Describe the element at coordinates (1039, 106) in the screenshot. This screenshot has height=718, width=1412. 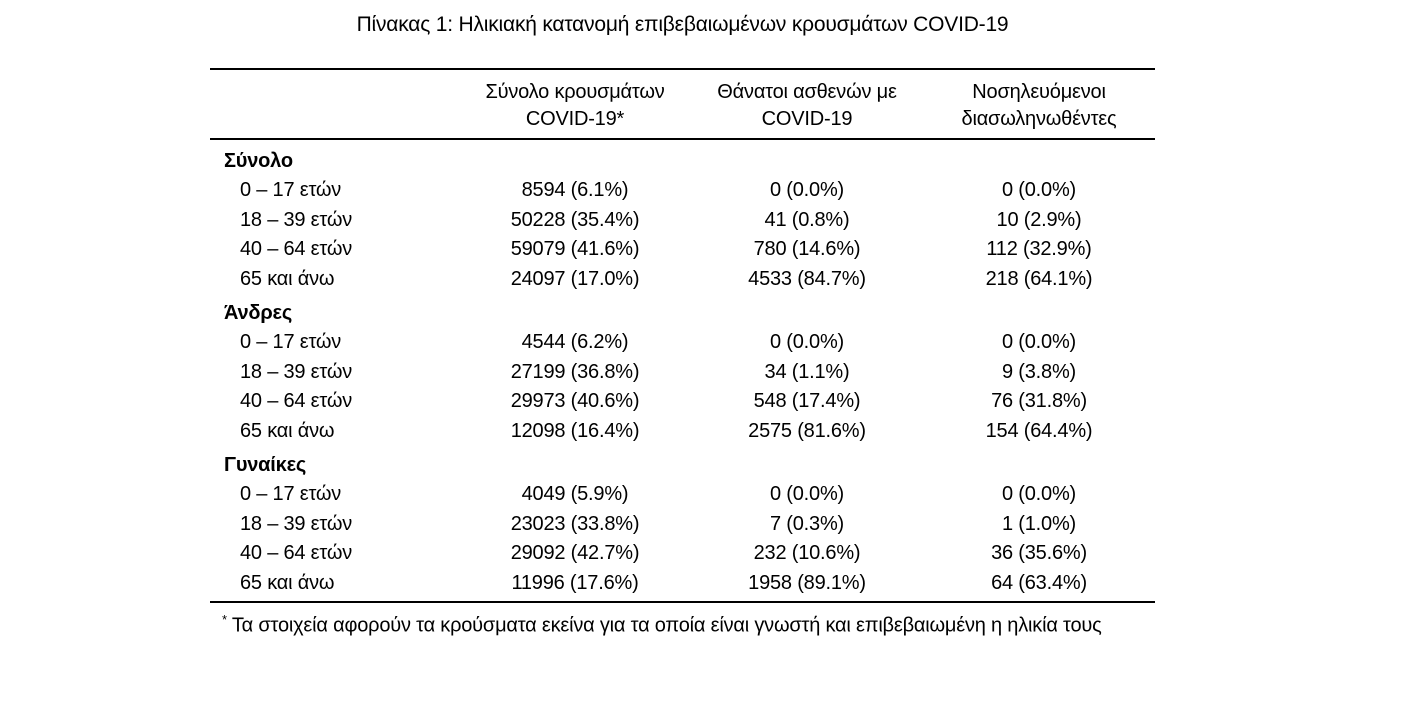
I see `header-cell-intubated: Νοσηλευόμενοι διασωληνωθέντες` at that location.